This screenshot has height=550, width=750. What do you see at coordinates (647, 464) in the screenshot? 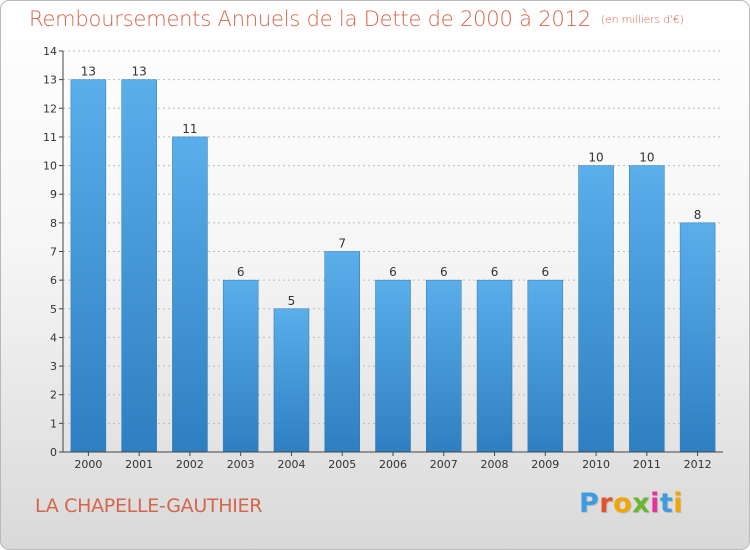
I see `x-tick-label: 2011` at bounding box center [647, 464].